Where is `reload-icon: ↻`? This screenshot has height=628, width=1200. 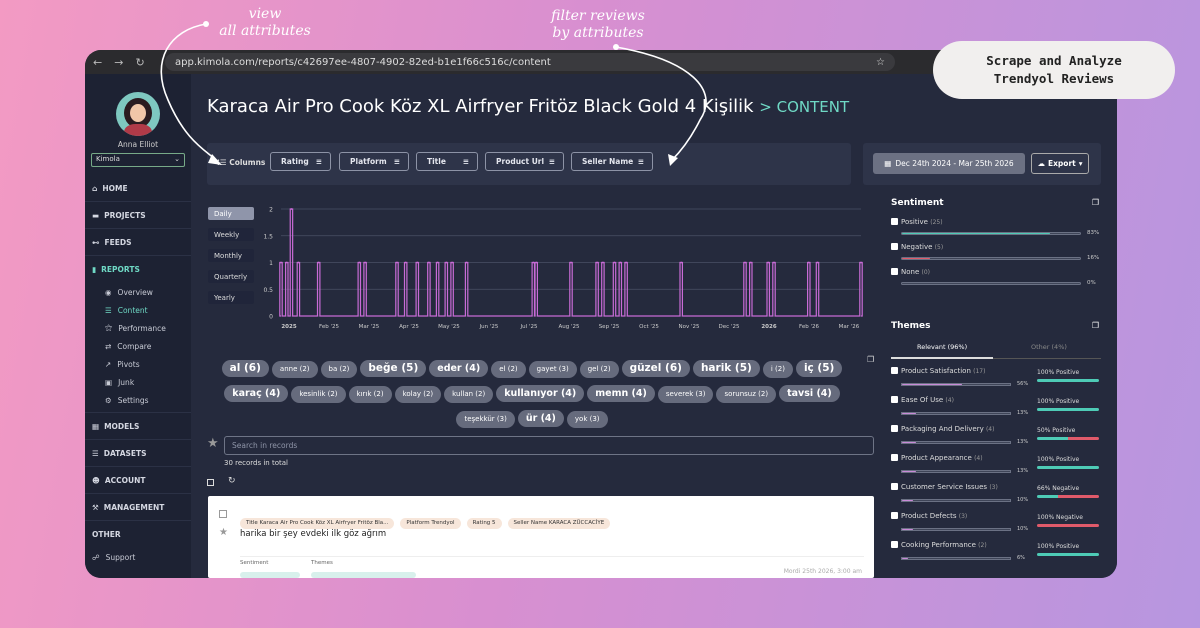
reload-icon: ↻ is located at coordinates (140, 62).